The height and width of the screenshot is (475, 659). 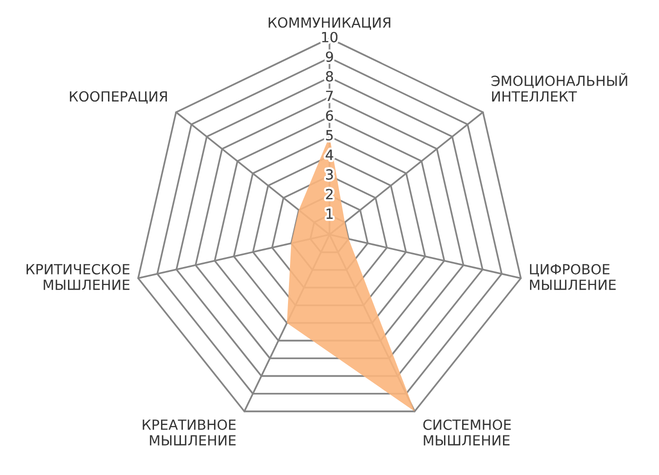 What do you see at coordinates (330, 37) in the screenshot?
I see `y-tick-label: 10` at bounding box center [330, 37].